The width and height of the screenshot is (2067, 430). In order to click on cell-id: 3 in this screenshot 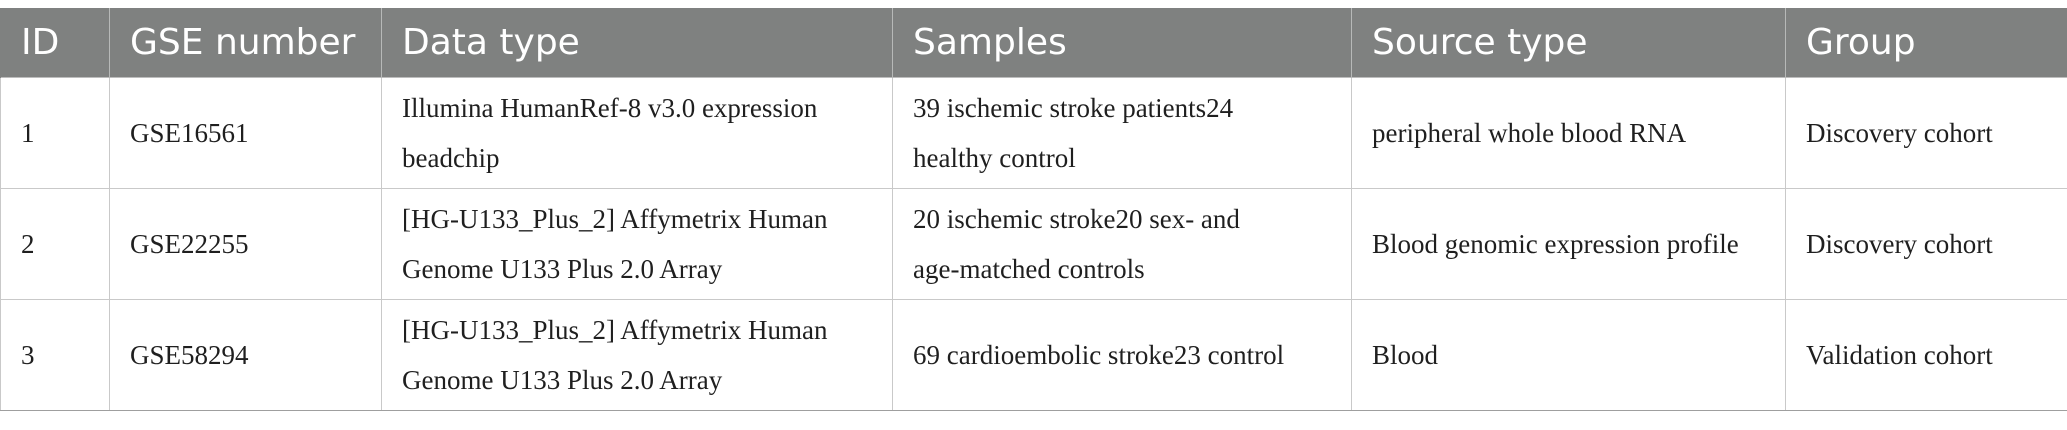, I will do `click(55, 355)`.